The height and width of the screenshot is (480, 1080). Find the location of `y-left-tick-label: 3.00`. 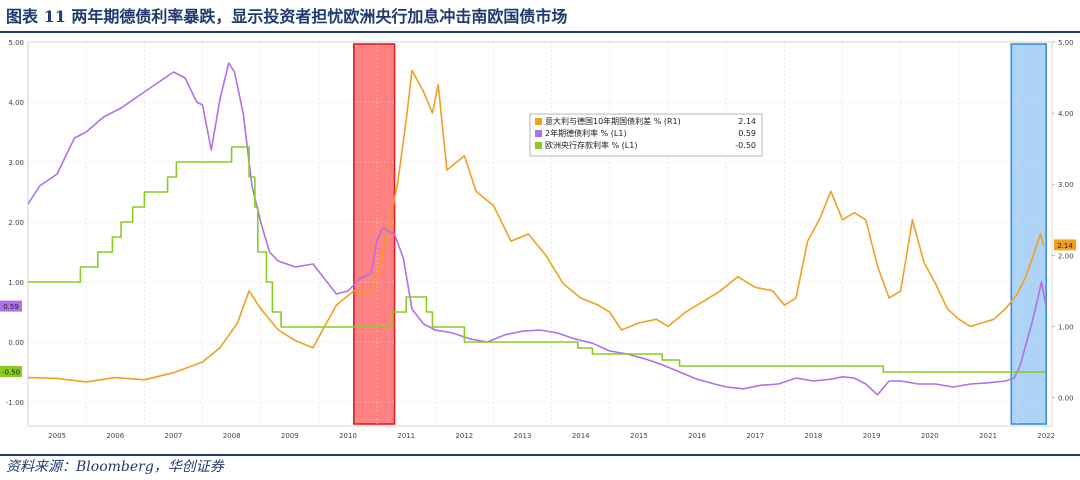

y-left-tick-label: 3.00 is located at coordinates (16, 163).